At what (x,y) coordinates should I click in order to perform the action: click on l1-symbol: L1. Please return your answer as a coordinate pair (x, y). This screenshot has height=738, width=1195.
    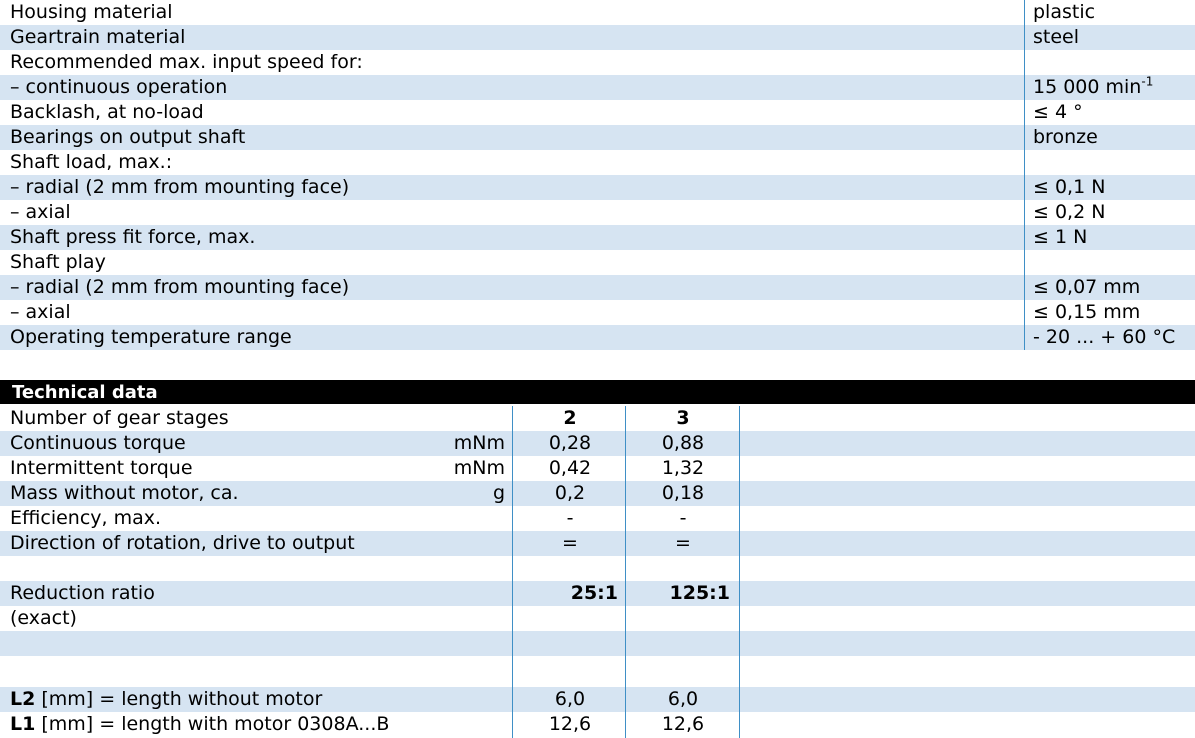
    Looking at the image, I should click on (23, 724).